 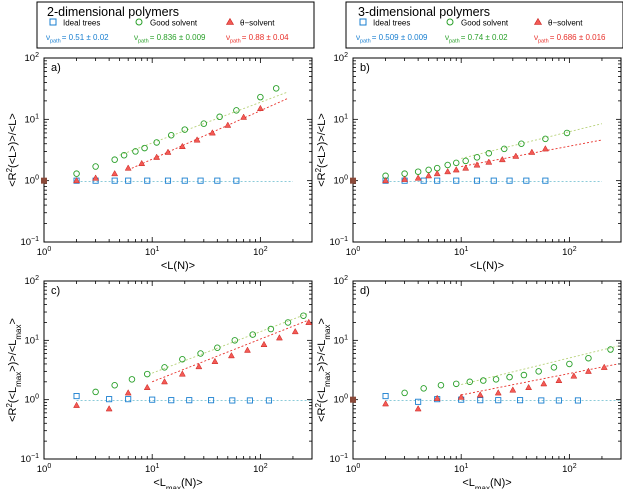 What do you see at coordinates (486, 483) in the screenshot?
I see `x-axis-label: <Lmax(N)>` at bounding box center [486, 483].